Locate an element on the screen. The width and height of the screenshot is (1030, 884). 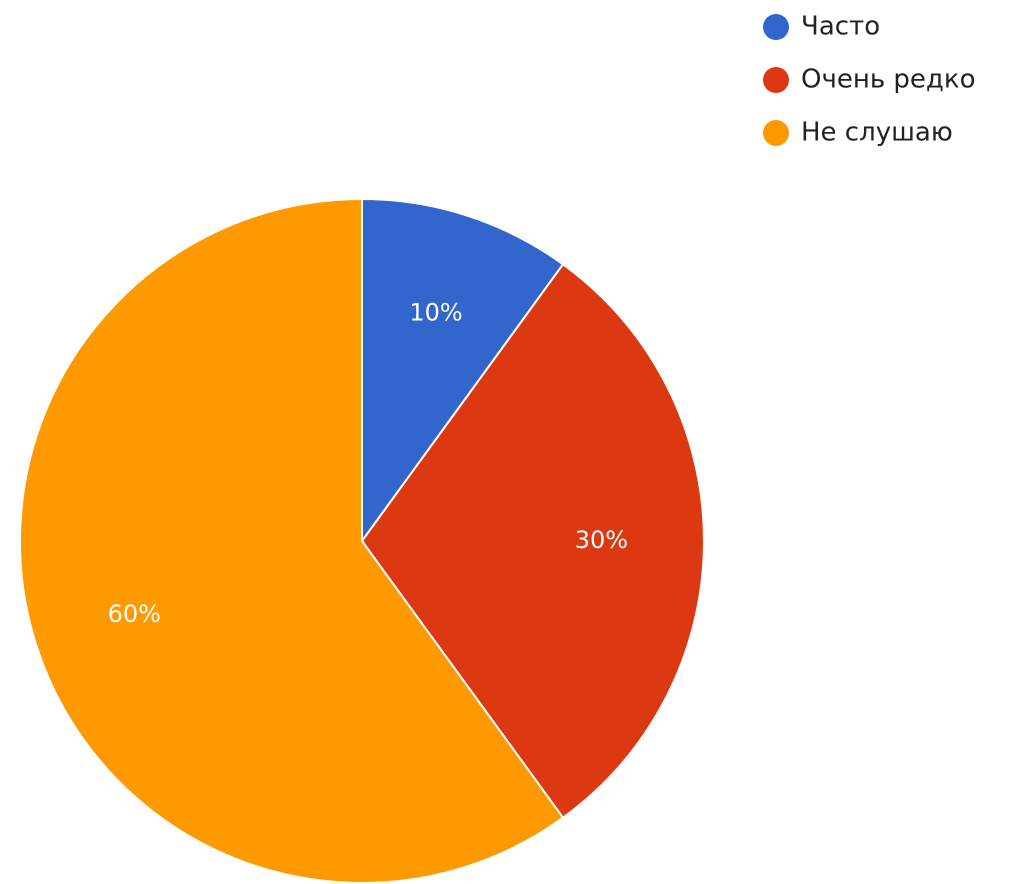
legend-label-1: Часто is located at coordinates (840, 27).